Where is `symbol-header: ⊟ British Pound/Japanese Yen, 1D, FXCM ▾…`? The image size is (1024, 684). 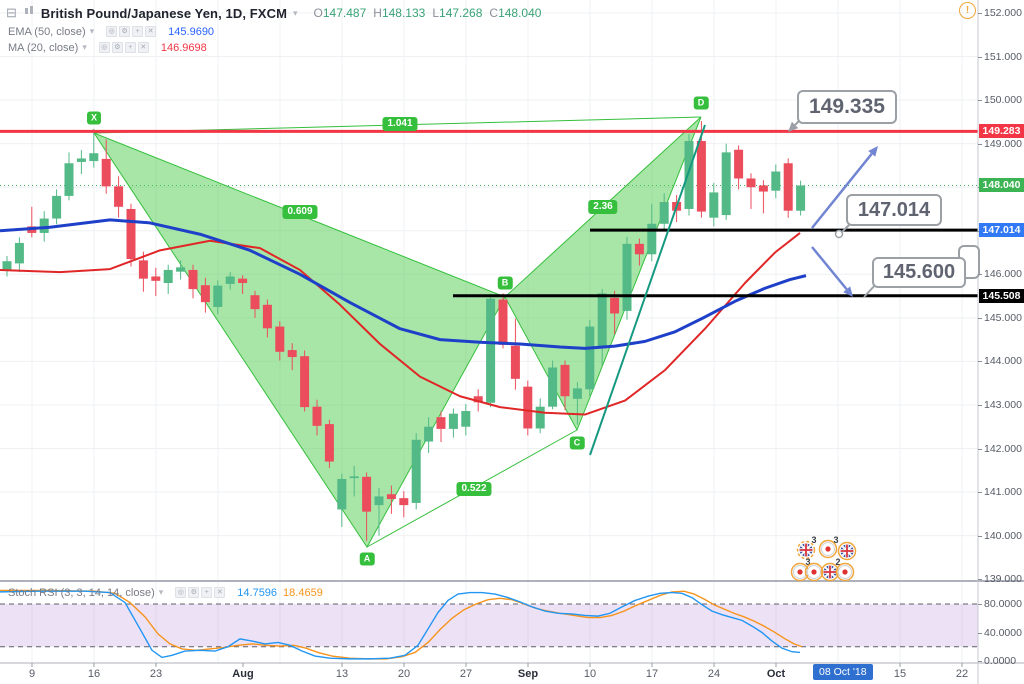
symbol-header: ⊟ British Pound/Japanese Yen, 1D, FXCM ▾… is located at coordinates (273, 13).